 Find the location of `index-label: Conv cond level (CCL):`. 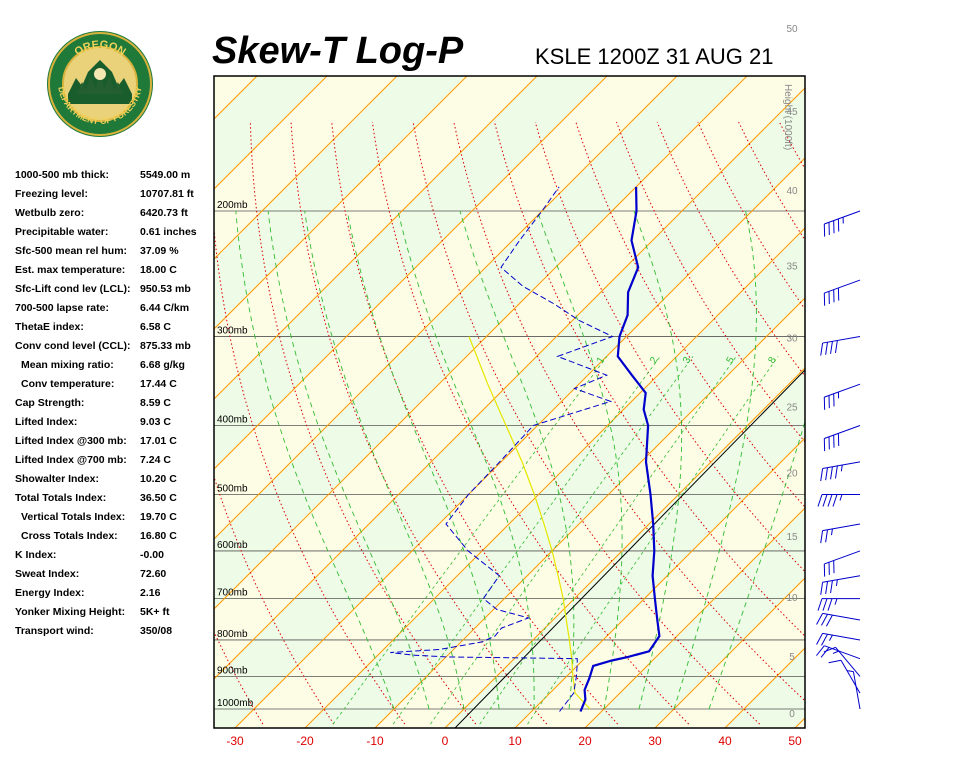

index-label: Conv cond level (CCL): is located at coordinates (73, 346).